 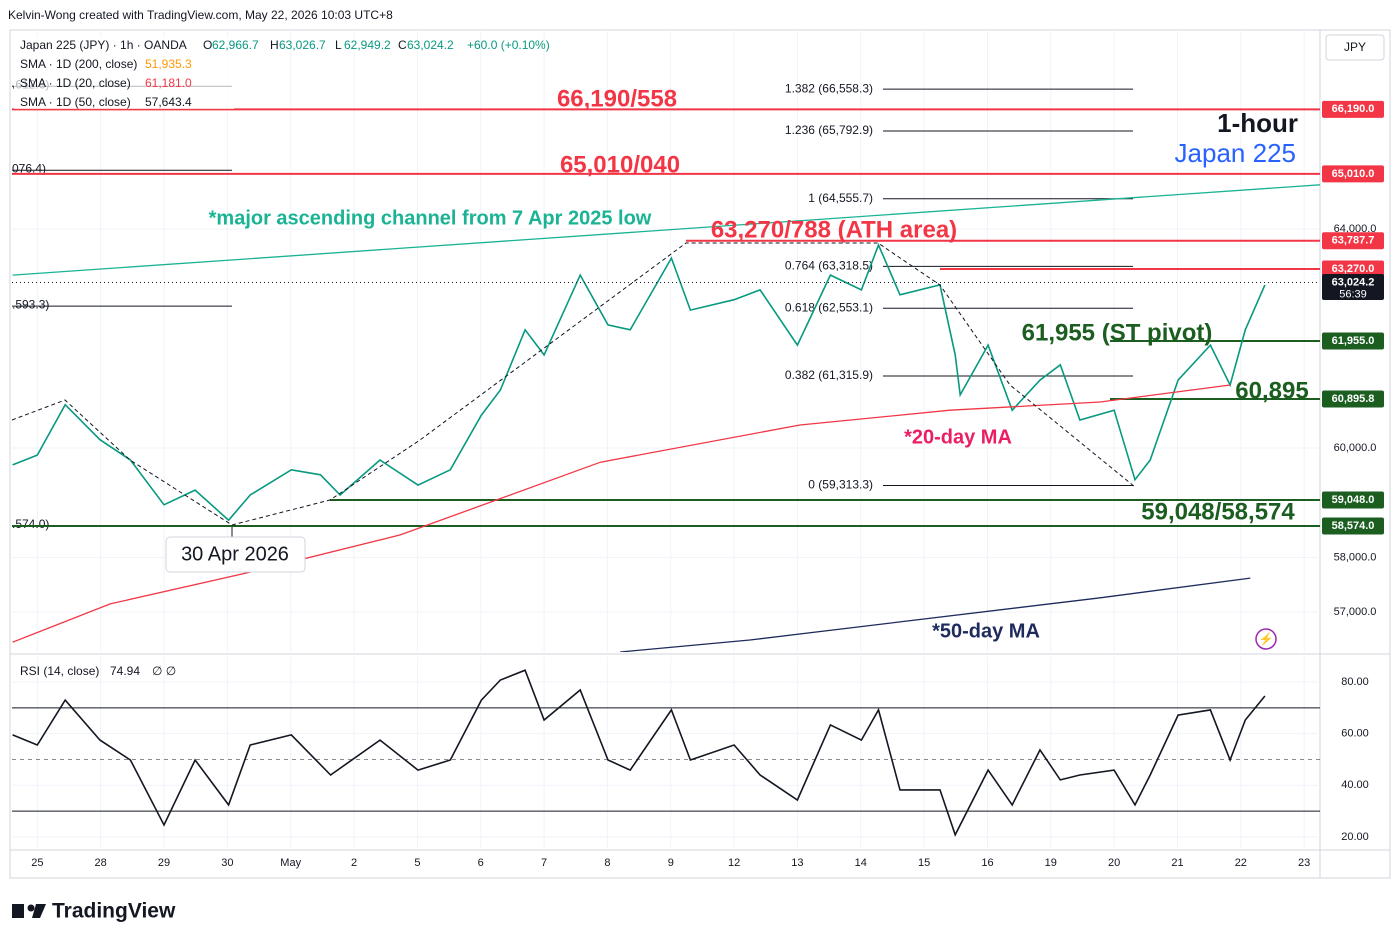 I want to click on fib-label: 1 (64,555.7), so click(x=840, y=198).